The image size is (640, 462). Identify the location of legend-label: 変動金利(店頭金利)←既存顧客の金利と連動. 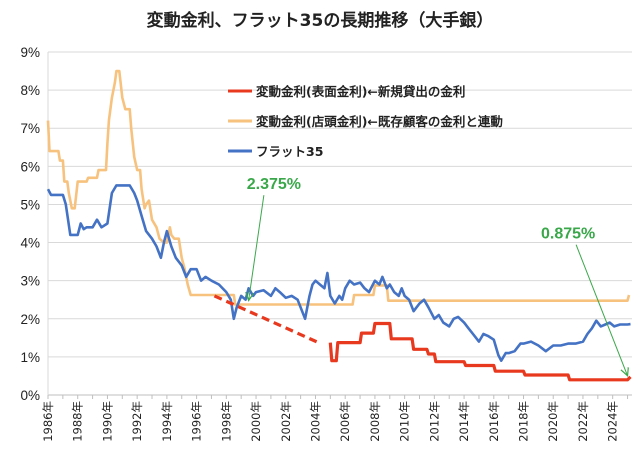
(379, 121).